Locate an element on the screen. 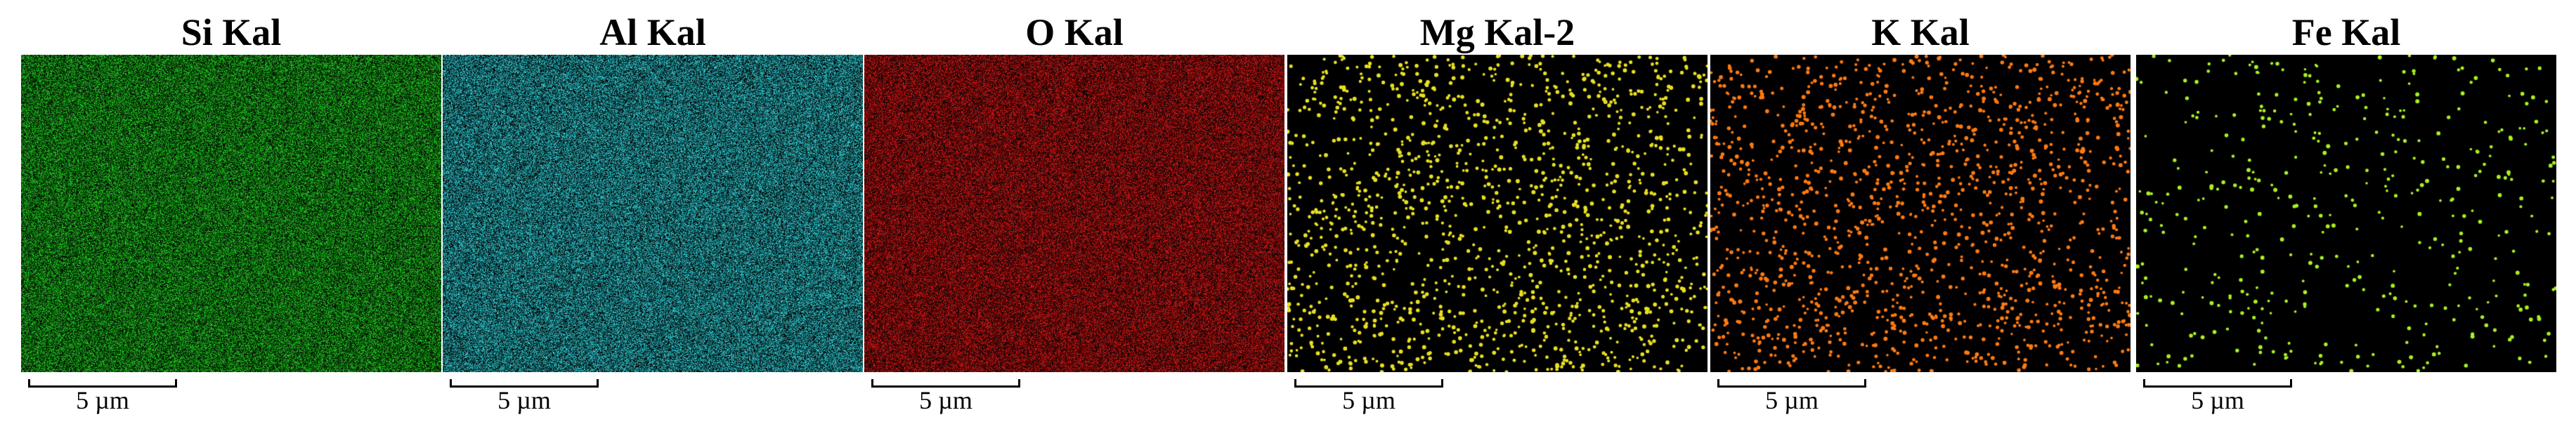 This screenshot has width=2576, height=429. panel-title: K Kal is located at coordinates (1920, 32).